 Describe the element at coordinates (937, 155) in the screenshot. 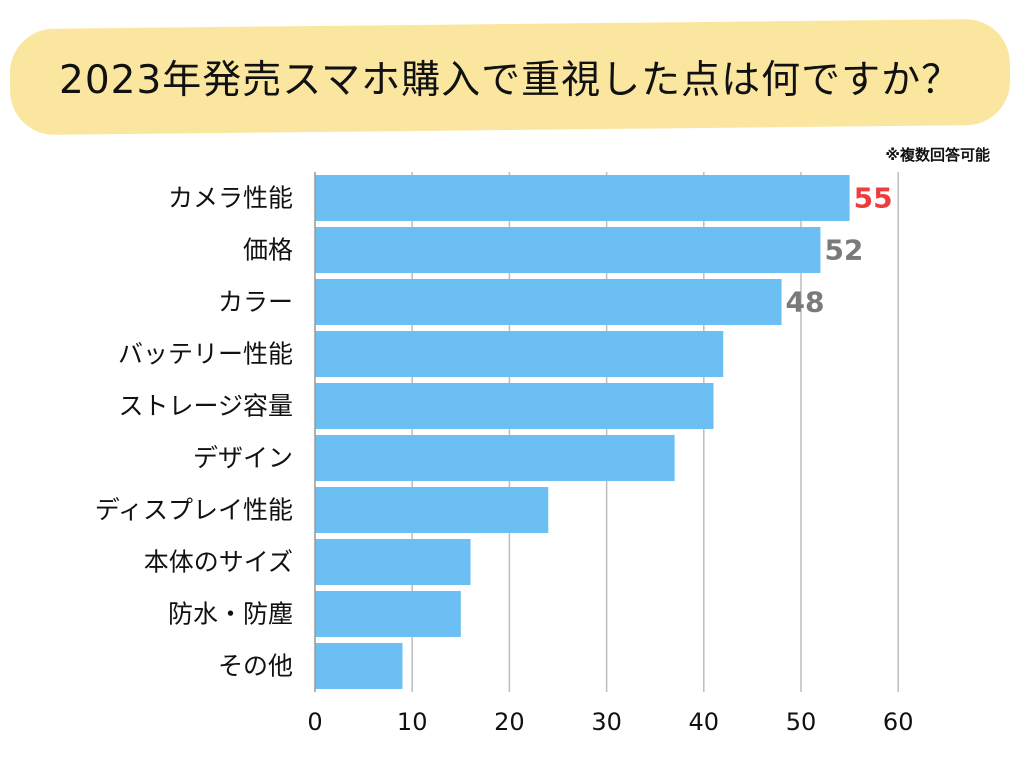

I see `multiple-answers-note: ※複数回答可能` at that location.